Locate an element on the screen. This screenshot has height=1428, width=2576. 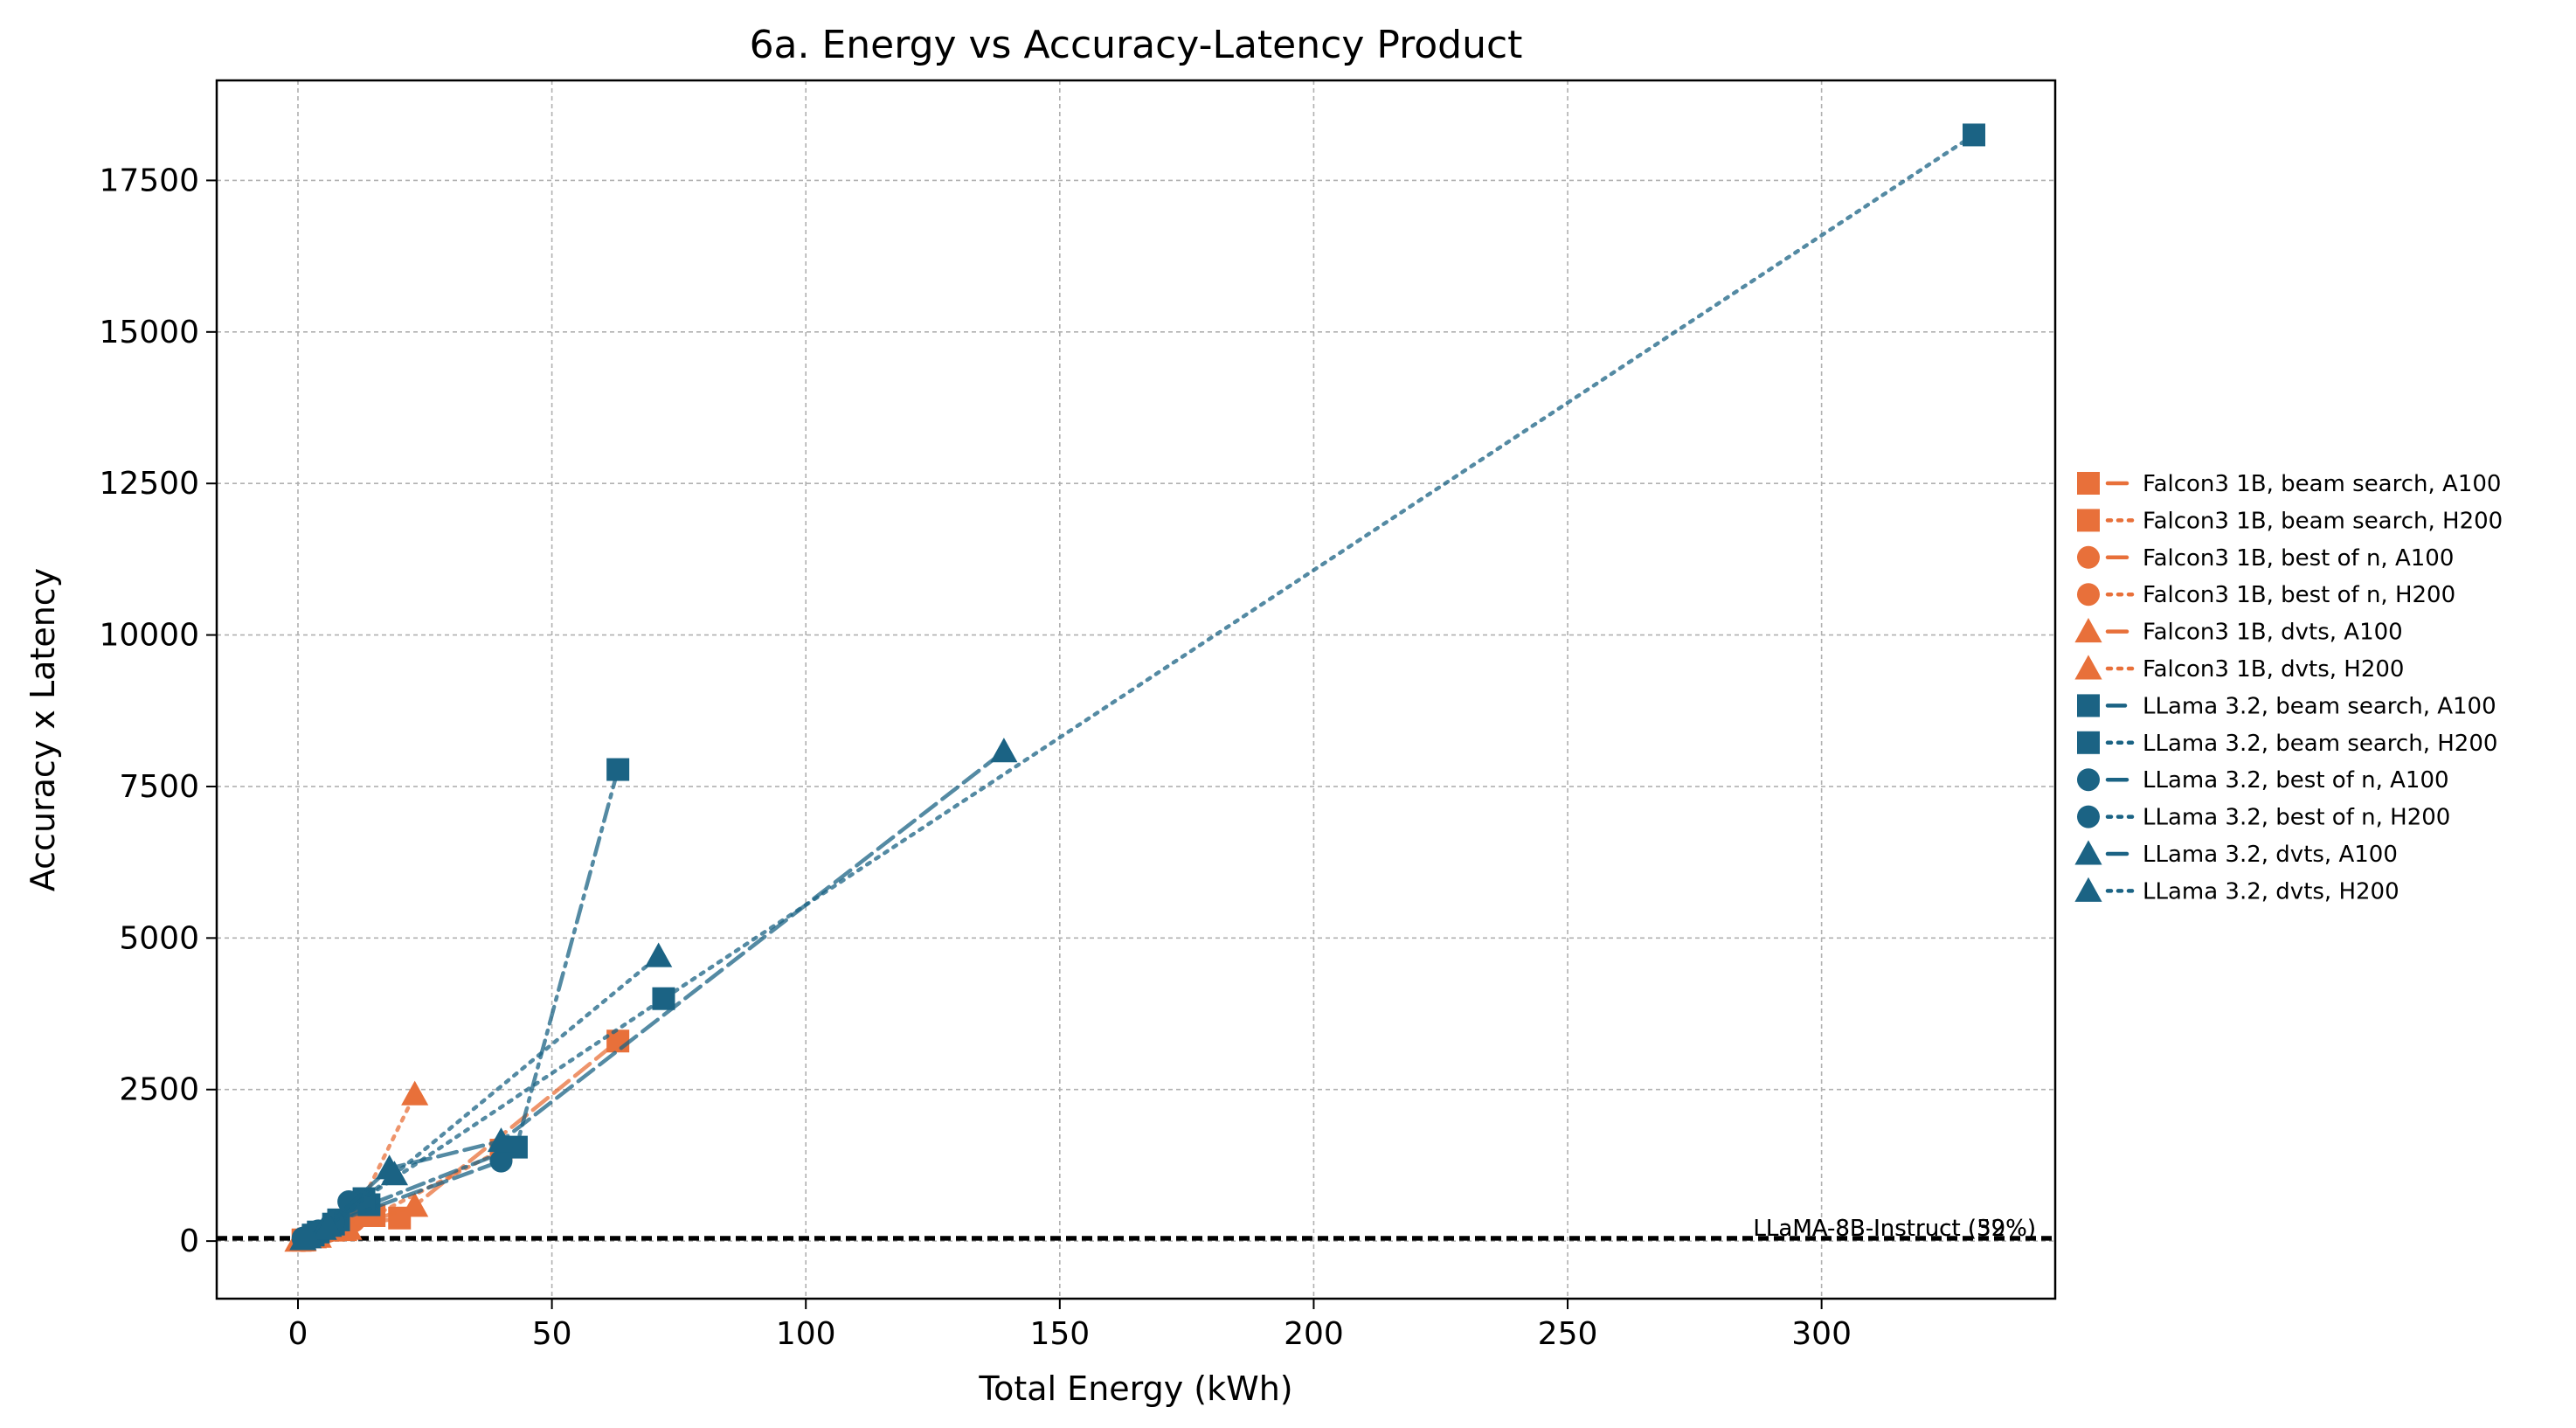
x-axis-title: Total Energy (kWh) is located at coordinates (1135, 1388).